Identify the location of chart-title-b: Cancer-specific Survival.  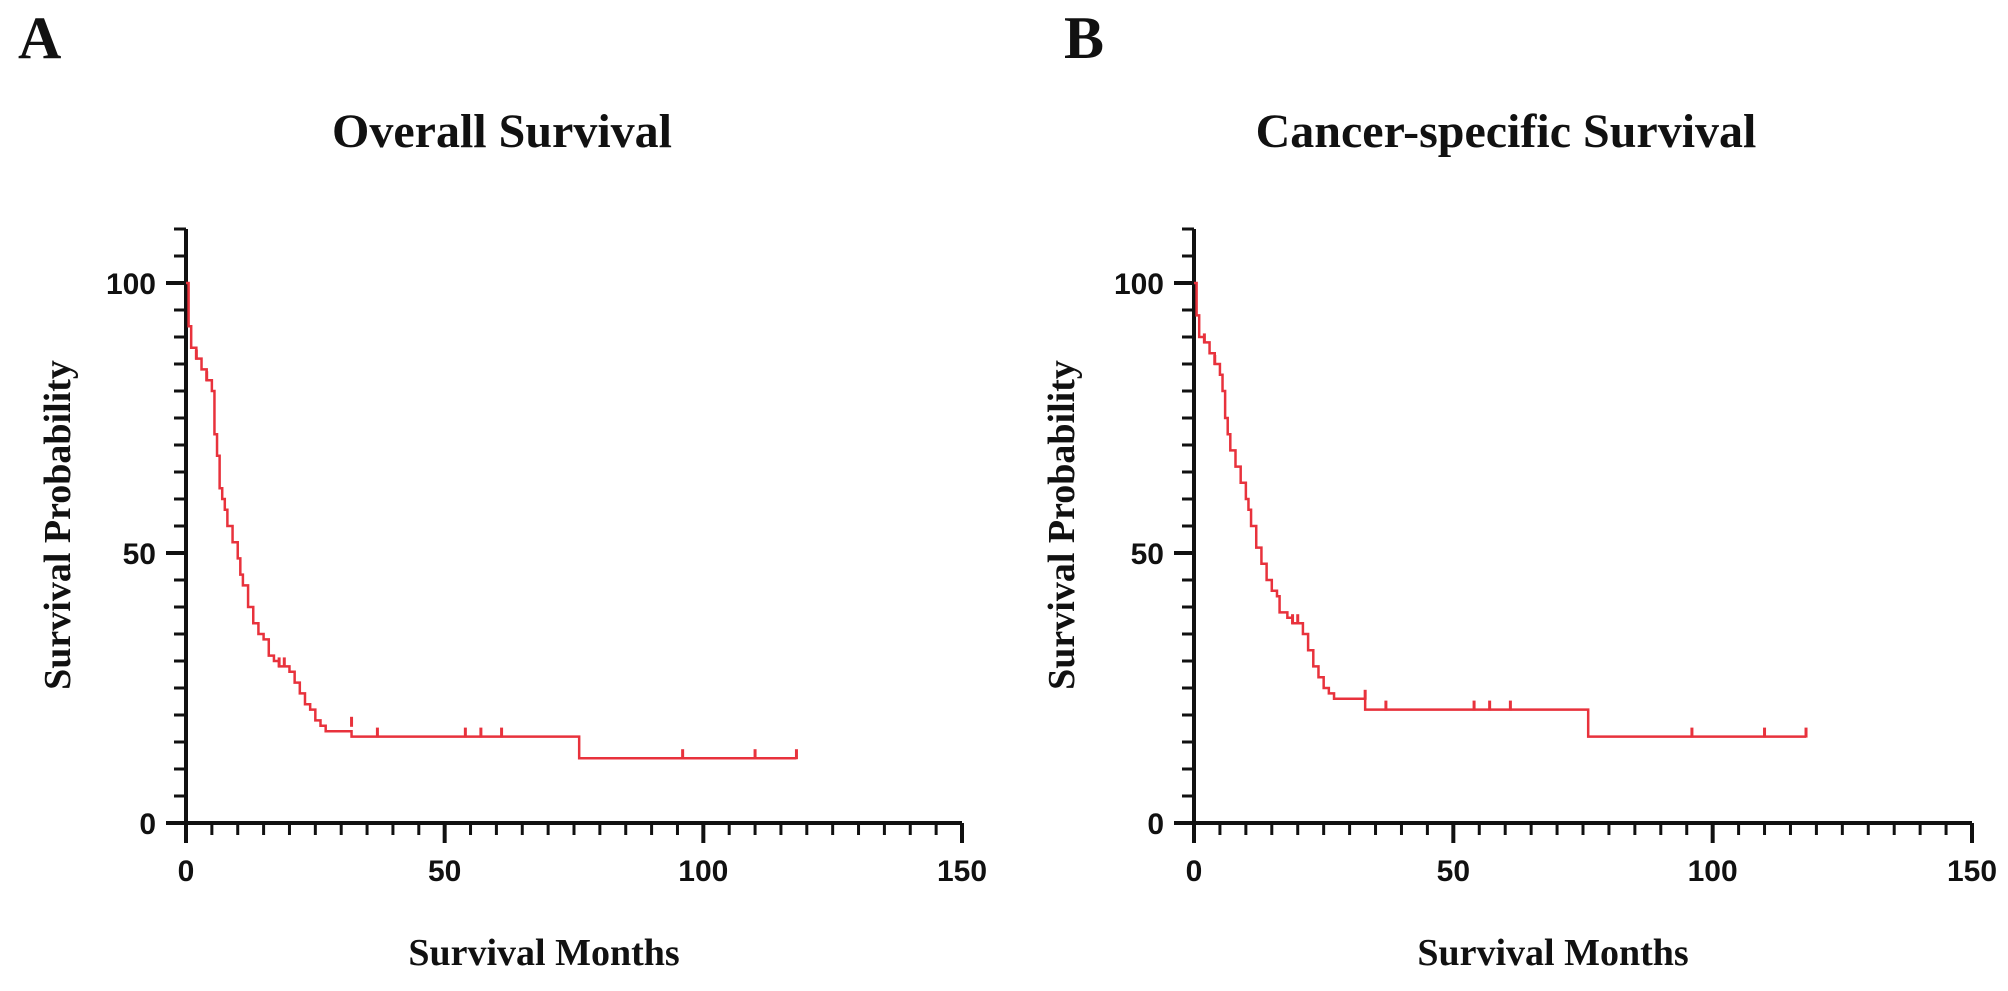
(1506, 131).